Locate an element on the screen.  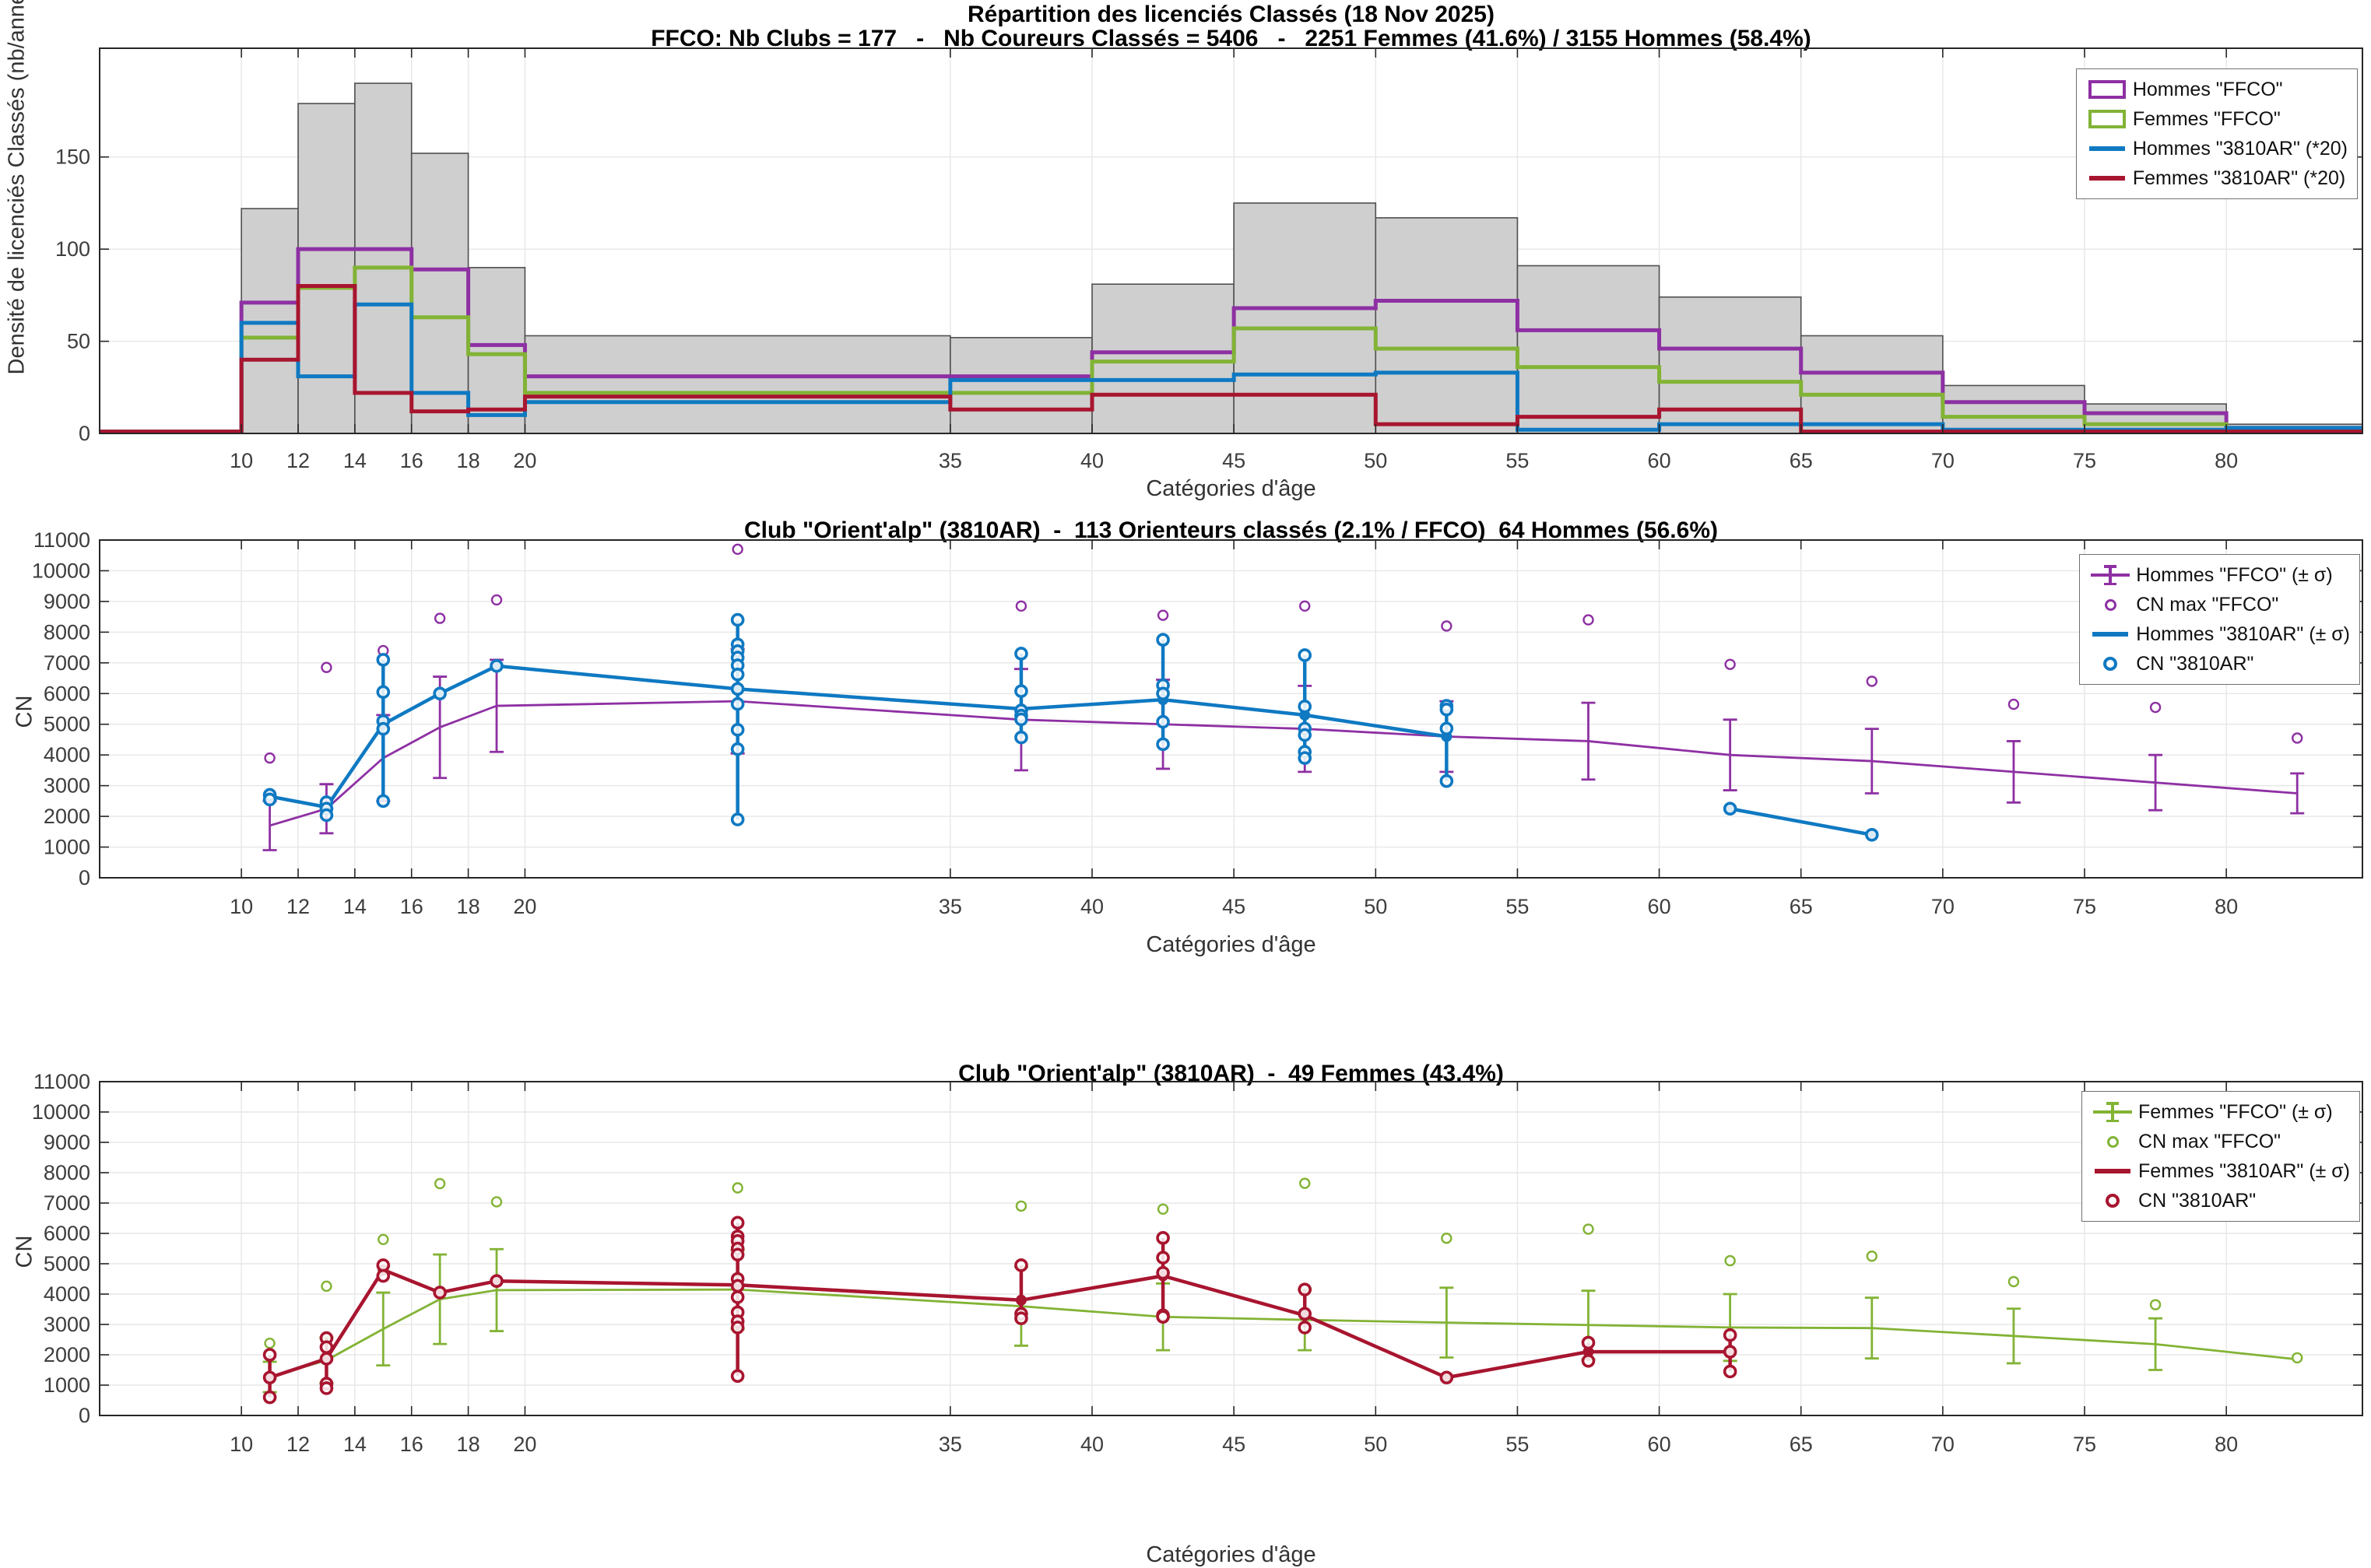
x-tick-label: 75 is located at coordinates (2084, 906).